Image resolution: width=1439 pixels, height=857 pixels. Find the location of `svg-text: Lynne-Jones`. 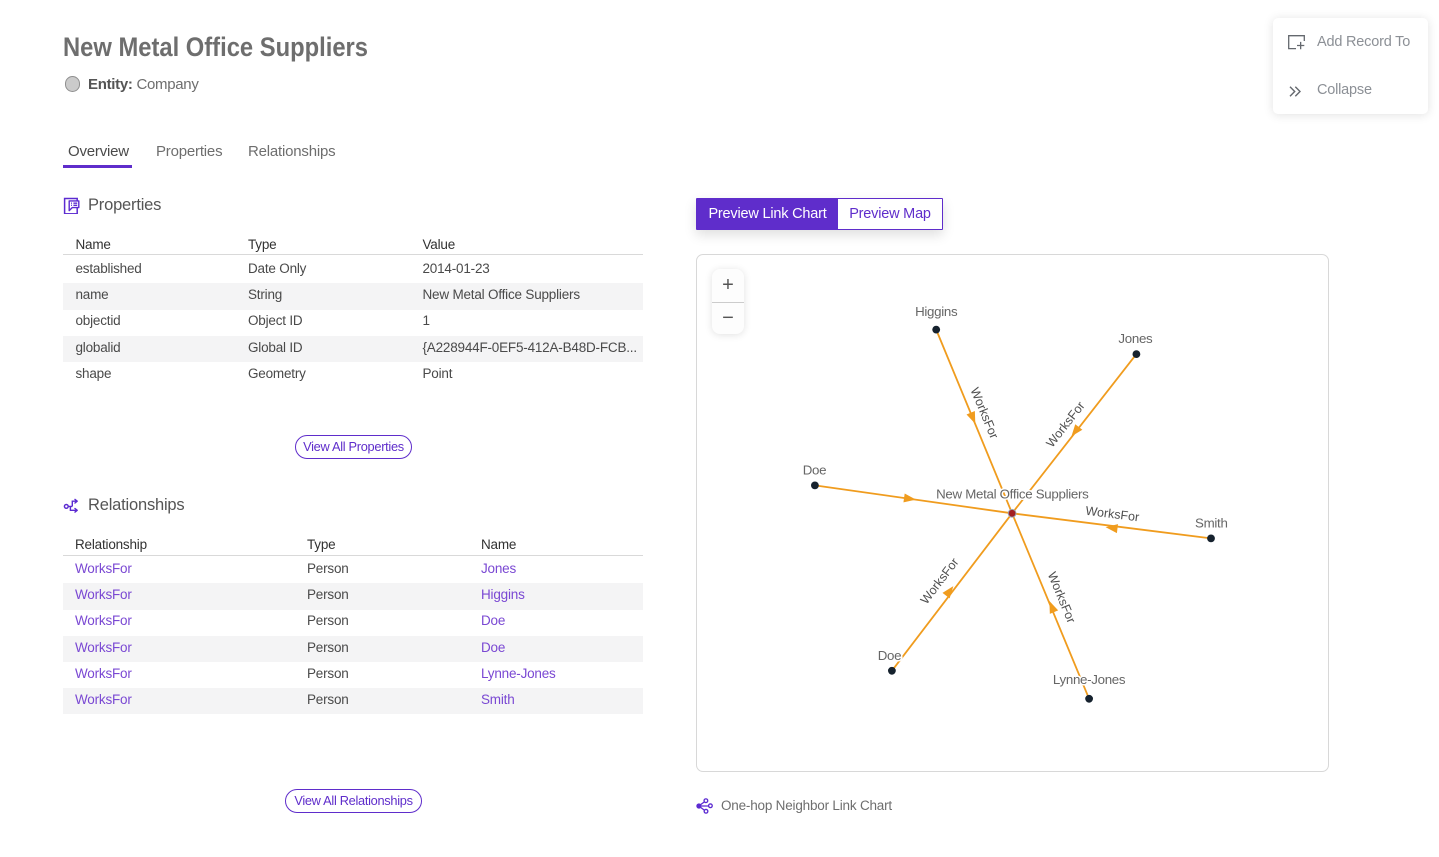

svg-text: Lynne-Jones is located at coordinates (1088, 679).